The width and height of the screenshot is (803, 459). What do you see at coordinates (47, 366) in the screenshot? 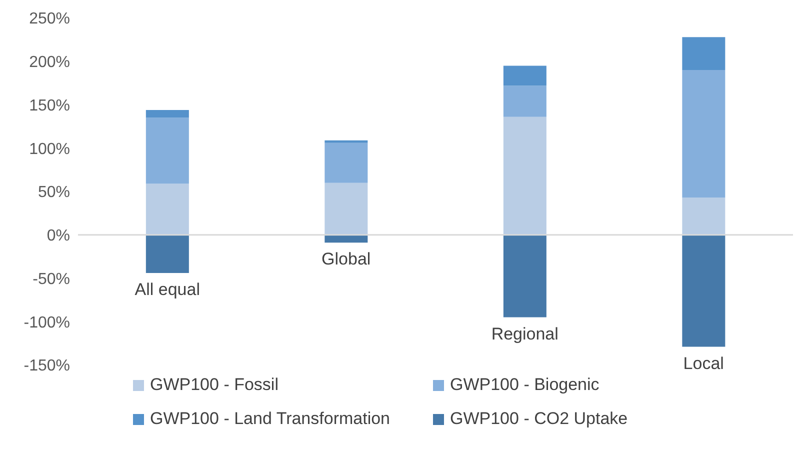
I see `y-tick-label: -150%` at bounding box center [47, 366].